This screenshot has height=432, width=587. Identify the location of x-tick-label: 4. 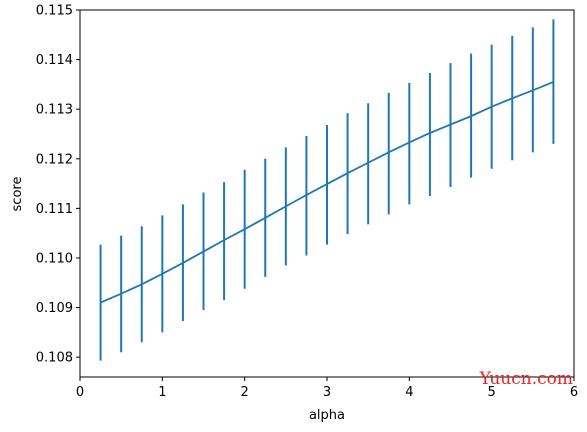
(409, 392).